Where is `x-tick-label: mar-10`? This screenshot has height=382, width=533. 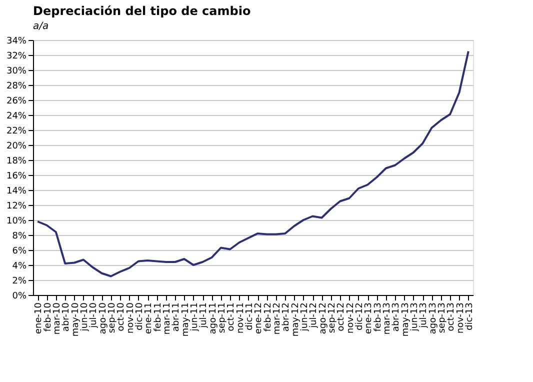 x-tick-label: mar-10 is located at coordinates (57, 318).